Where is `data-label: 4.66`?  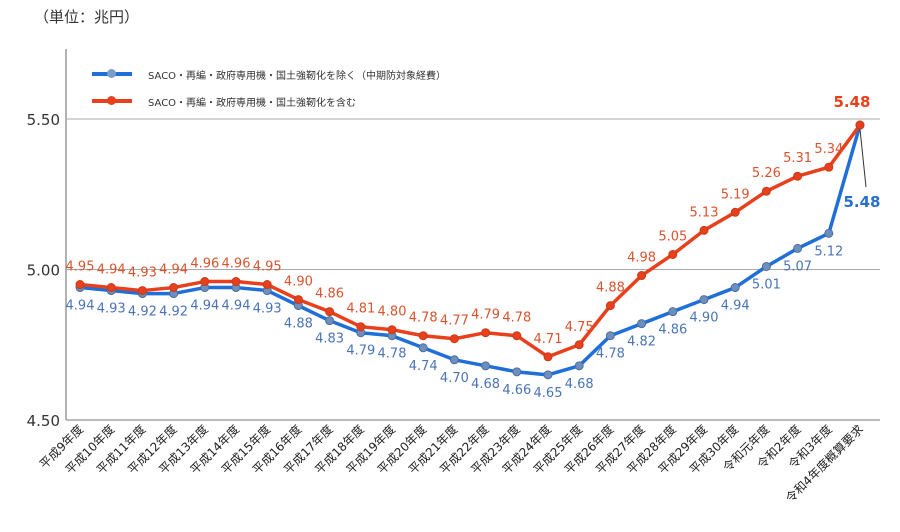 data-label: 4.66 is located at coordinates (516, 390).